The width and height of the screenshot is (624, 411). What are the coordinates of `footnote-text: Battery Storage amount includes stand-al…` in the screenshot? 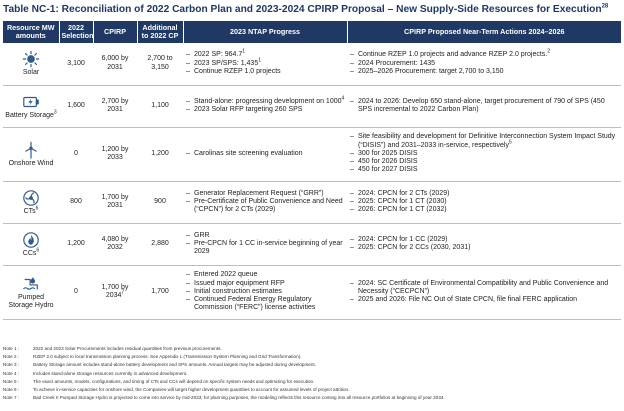 It's located at (174, 365).